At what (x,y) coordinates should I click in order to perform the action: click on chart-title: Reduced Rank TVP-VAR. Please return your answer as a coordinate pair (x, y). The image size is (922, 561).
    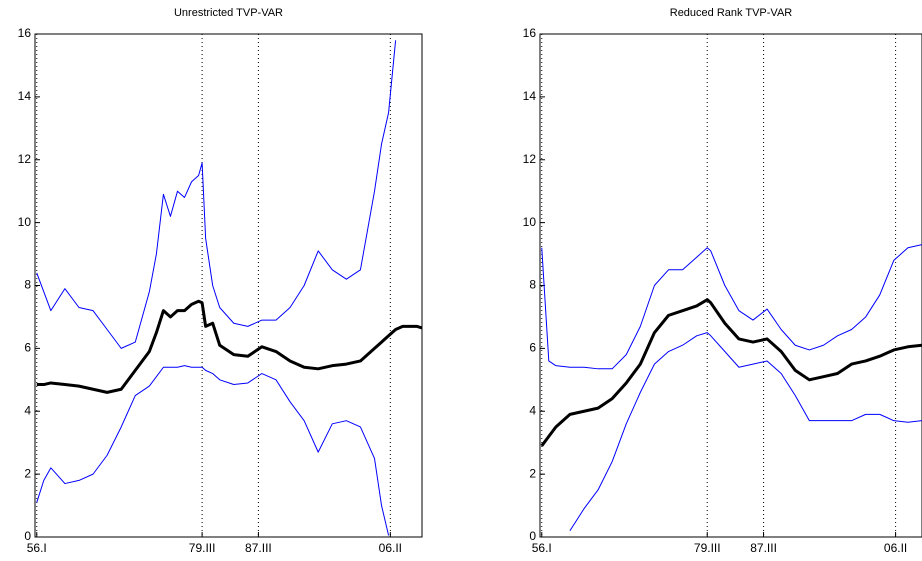
    Looking at the image, I should click on (731, 13).